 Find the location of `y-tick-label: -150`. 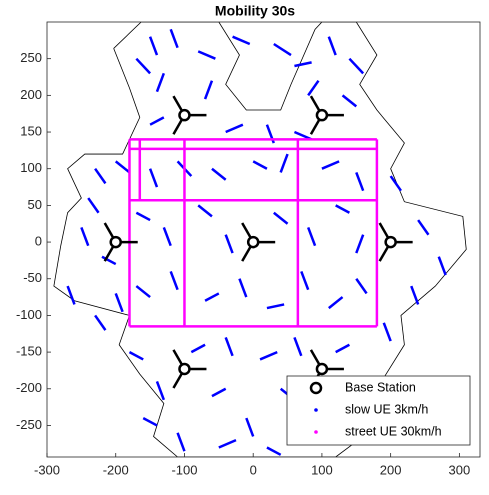

y-tick-label: -150 is located at coordinates (29, 351).